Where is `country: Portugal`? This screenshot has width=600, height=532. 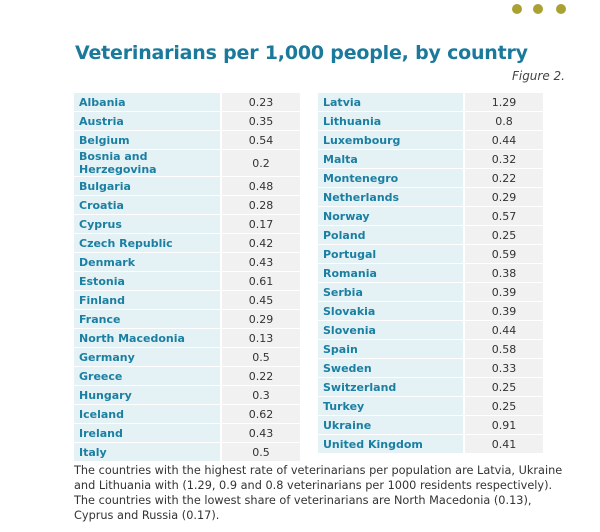
country: Portugal is located at coordinates (390, 254).